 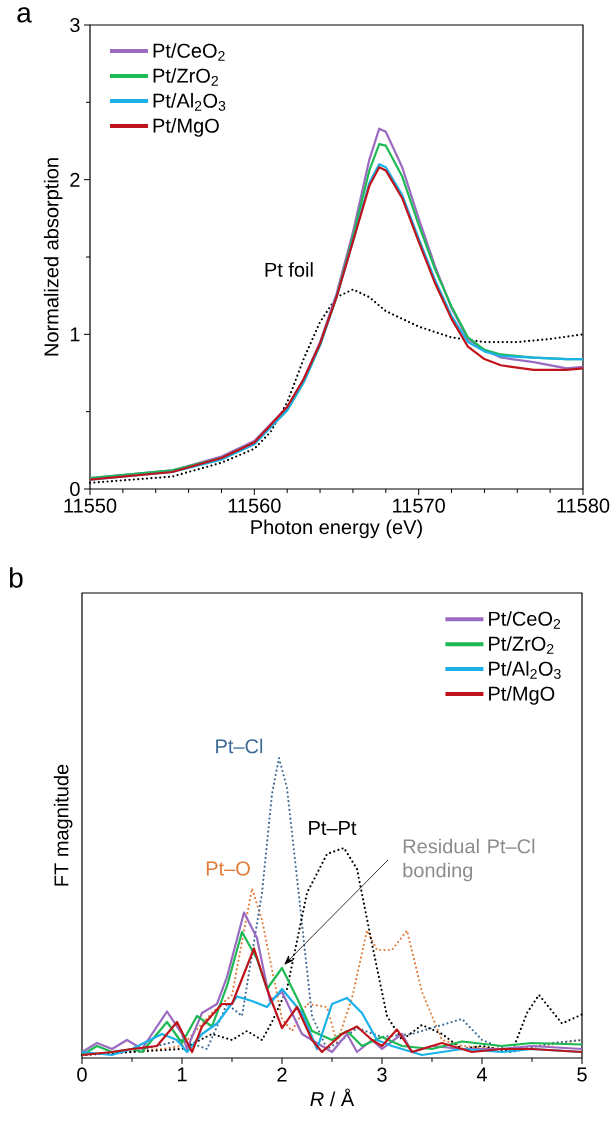 What do you see at coordinates (90, 505) in the screenshot?
I see `x-tick-label: 11550` at bounding box center [90, 505].